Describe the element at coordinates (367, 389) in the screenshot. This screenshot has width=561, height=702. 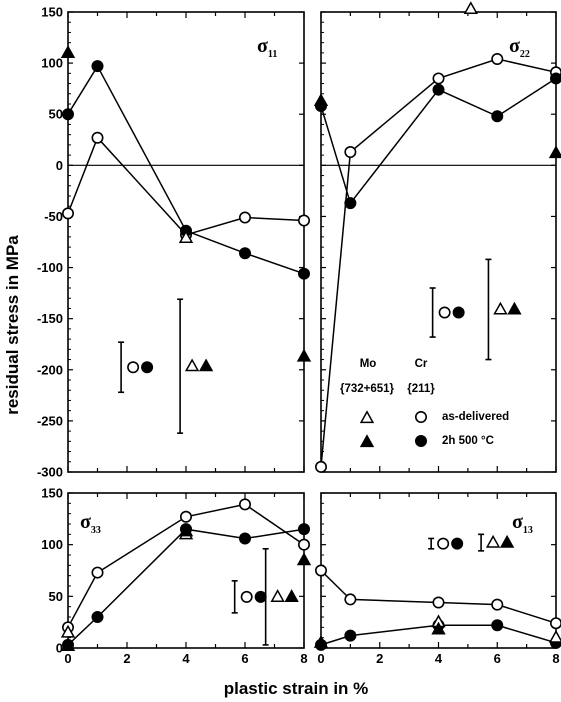
I see `legend-mo-planes: {732+651}` at that location.